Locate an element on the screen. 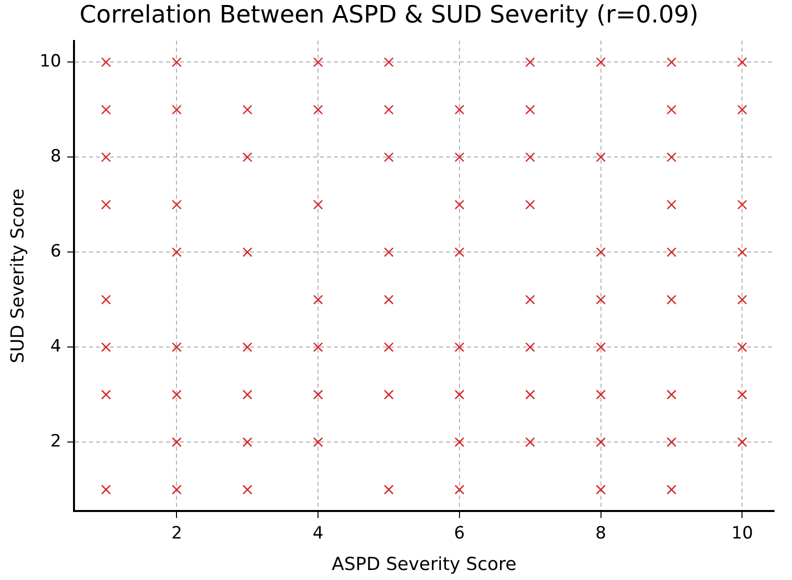 The height and width of the screenshot is (580, 792). y-tick-label: 6 is located at coordinates (56, 252).